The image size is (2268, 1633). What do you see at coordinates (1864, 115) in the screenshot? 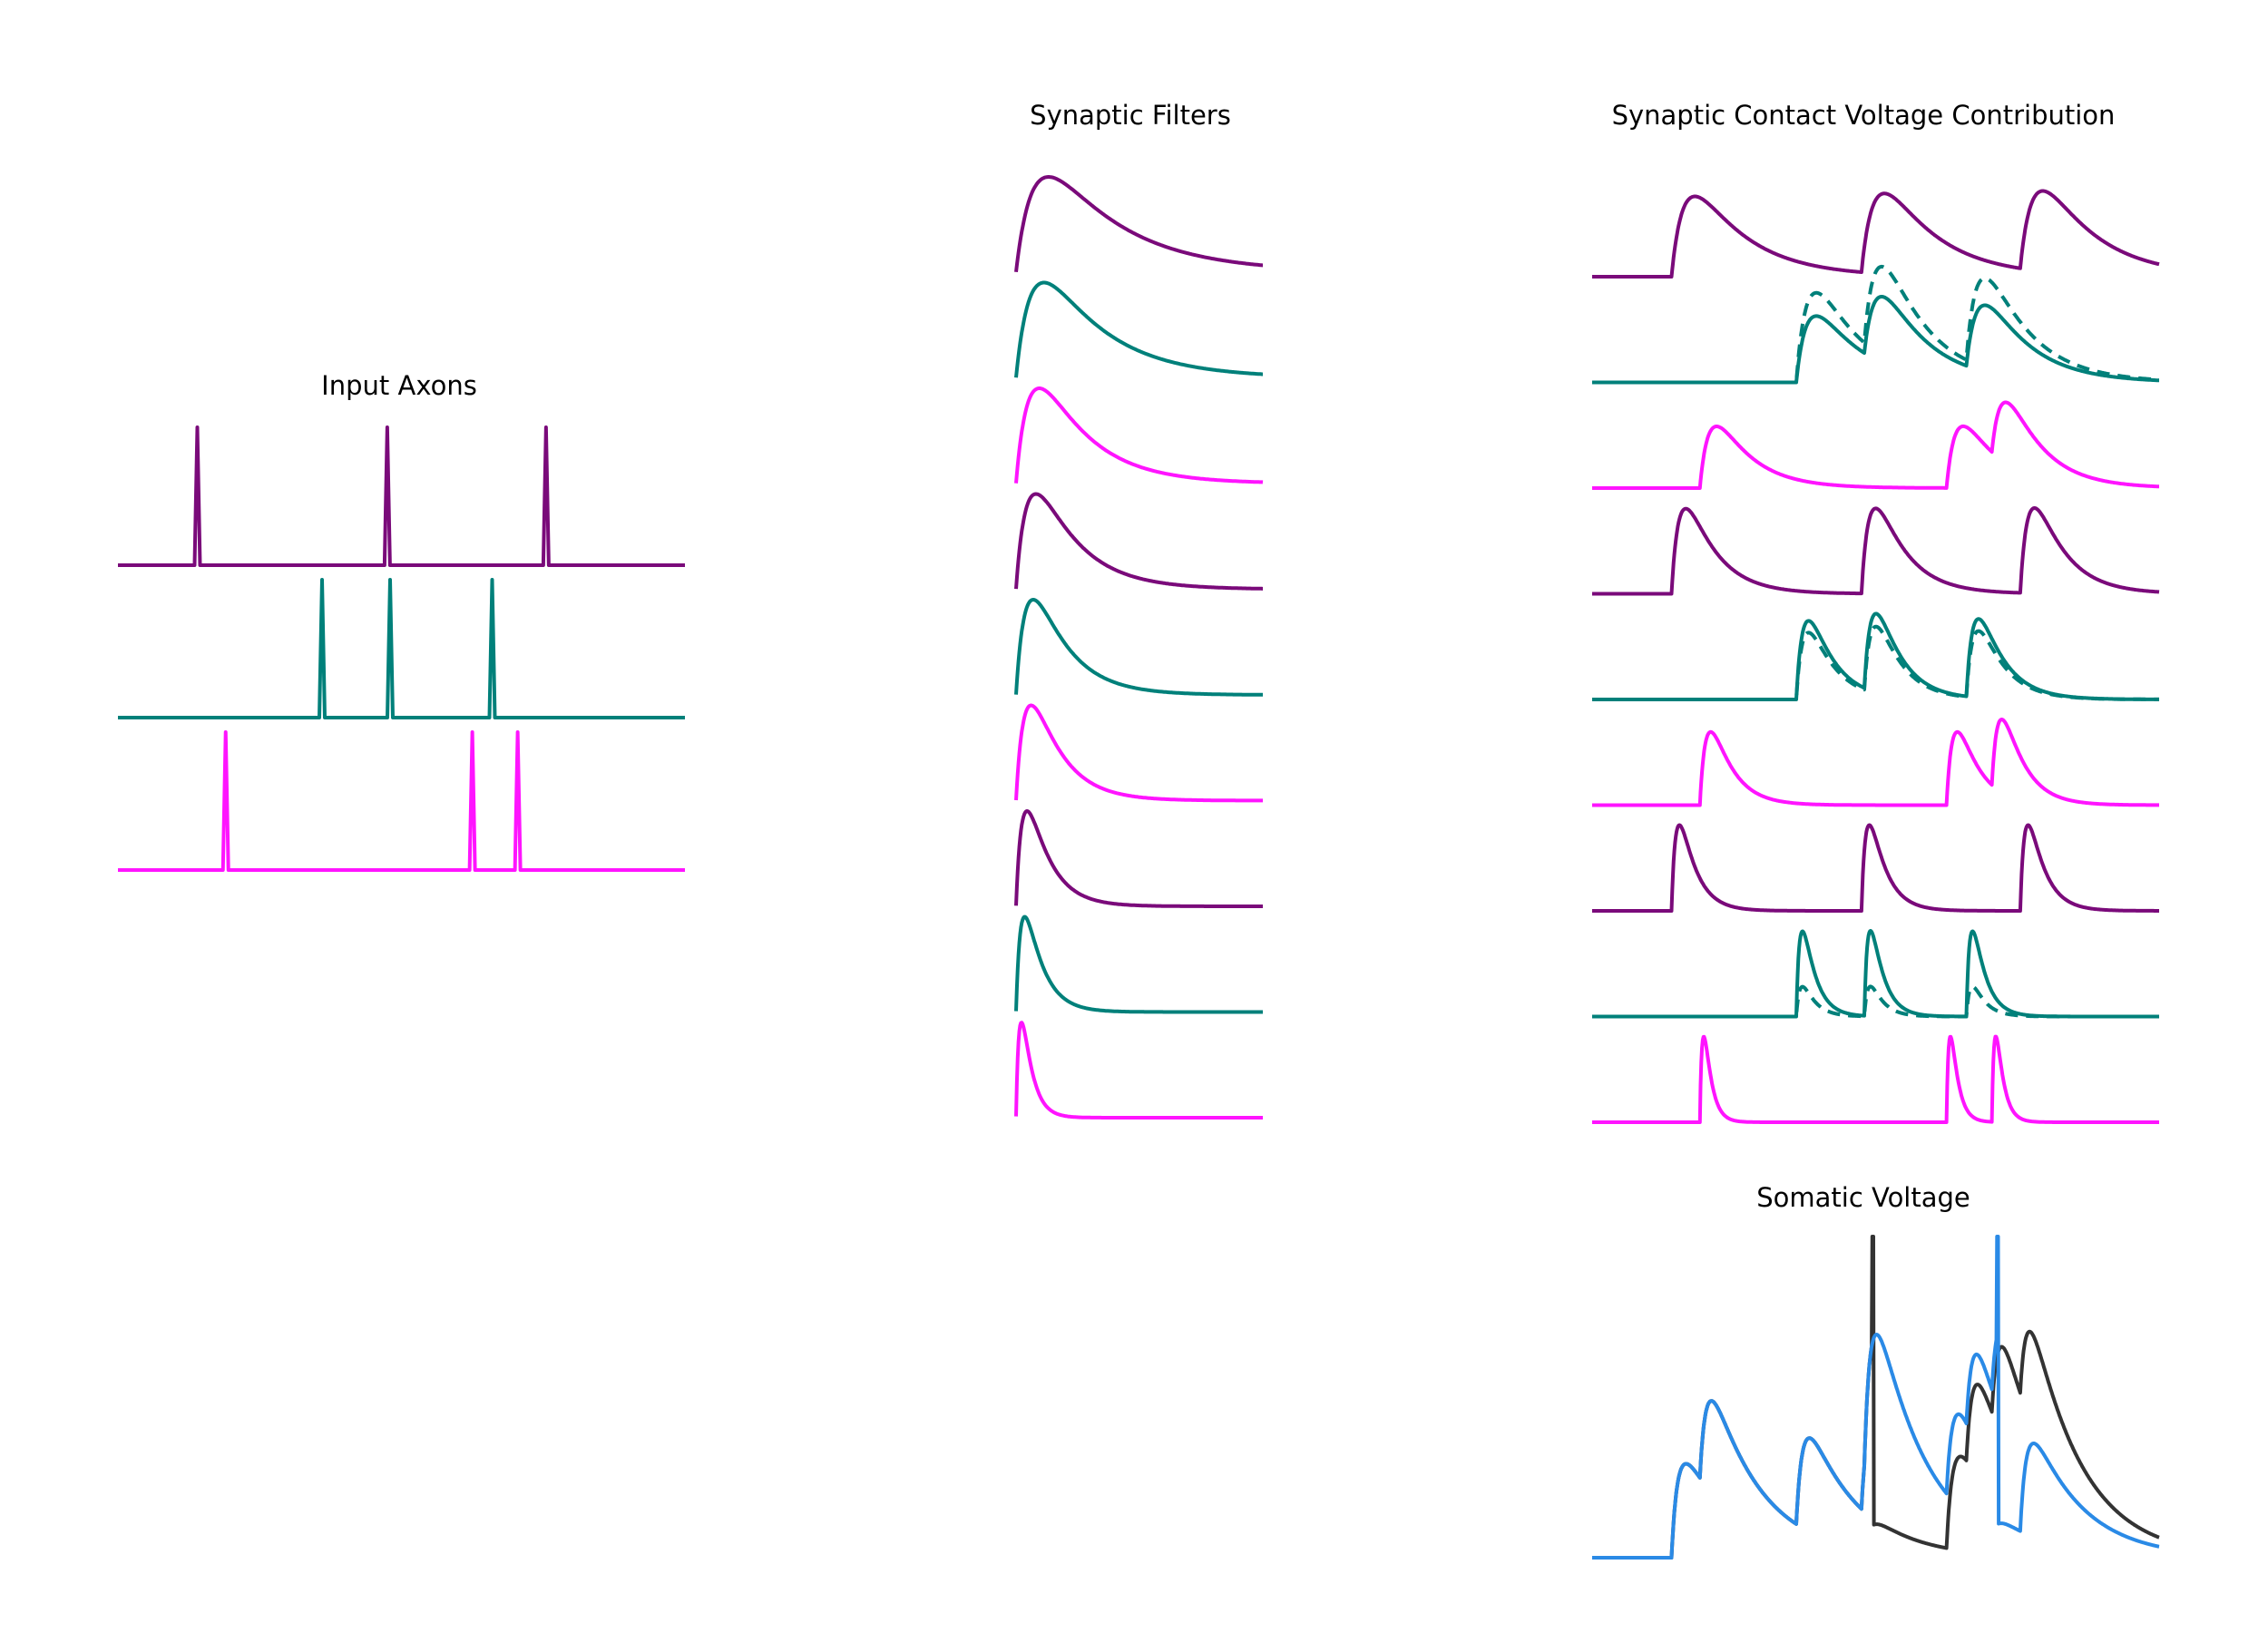
I see `contact-voltage-title: Synaptic Contact Voltage Contribution` at bounding box center [1864, 115].